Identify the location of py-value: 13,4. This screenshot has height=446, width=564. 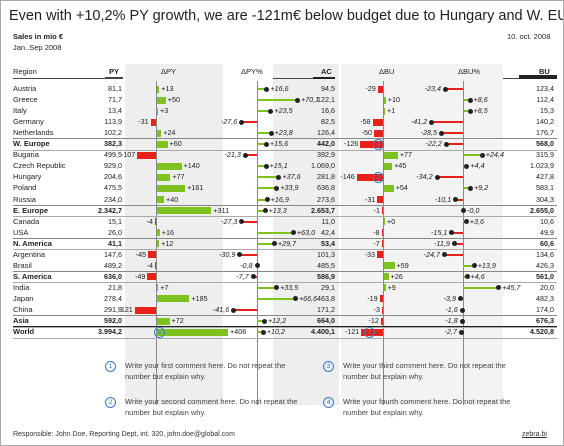
(115, 111).